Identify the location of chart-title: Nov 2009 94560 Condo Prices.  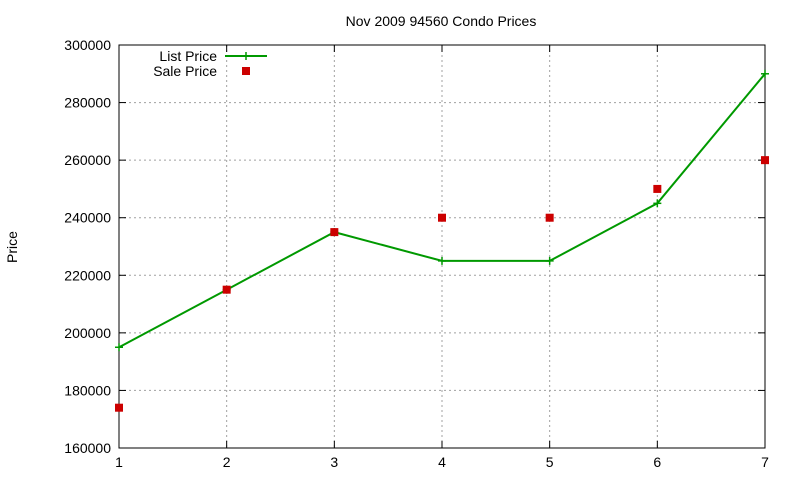
(441, 21).